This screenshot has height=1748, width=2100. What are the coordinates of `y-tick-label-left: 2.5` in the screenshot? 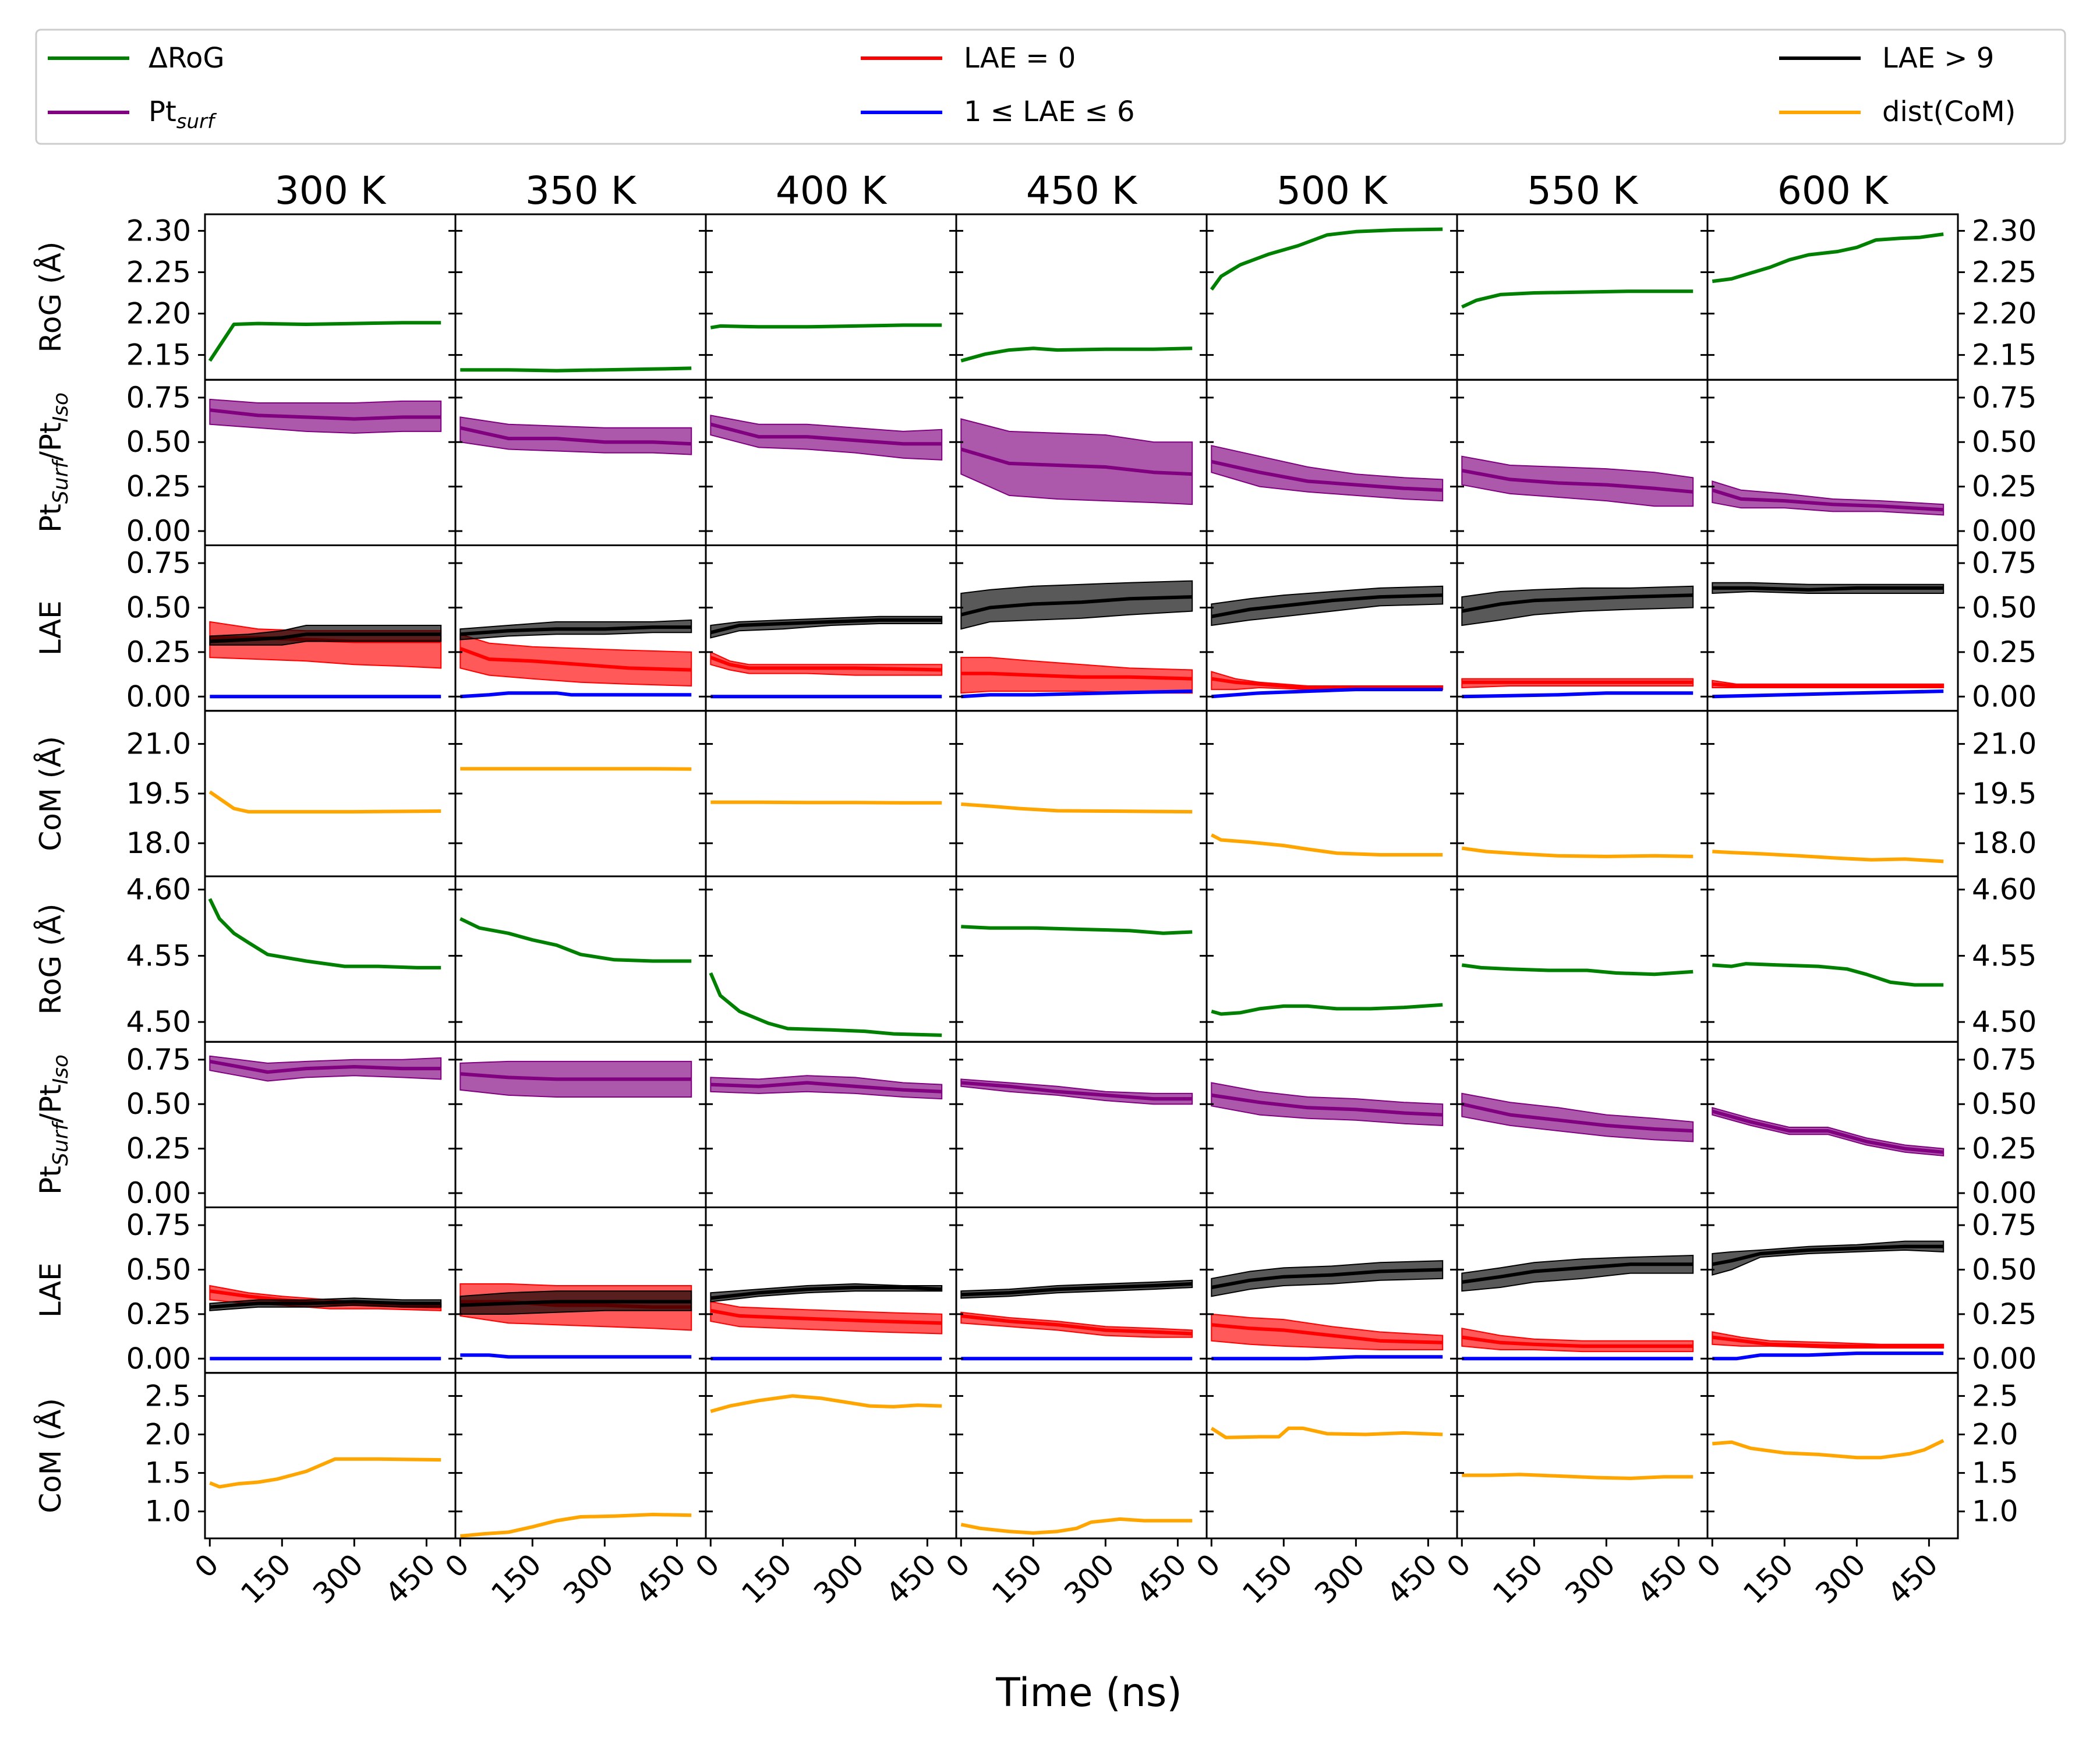 It's located at (167, 1396).